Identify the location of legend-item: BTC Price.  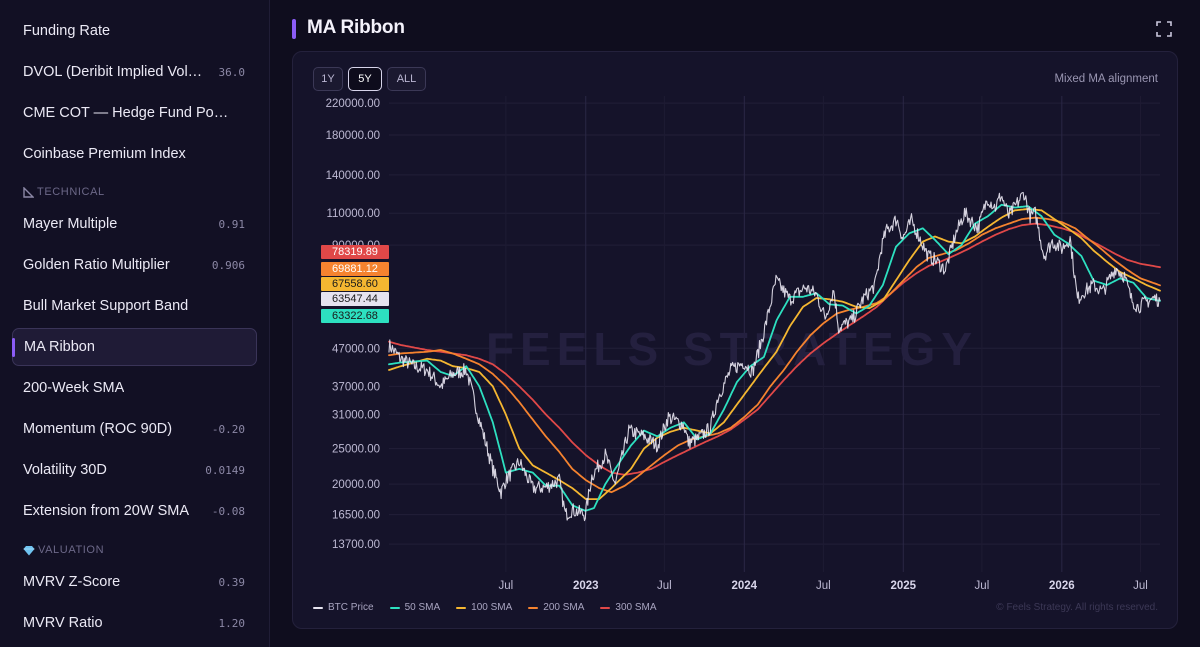
(343, 607).